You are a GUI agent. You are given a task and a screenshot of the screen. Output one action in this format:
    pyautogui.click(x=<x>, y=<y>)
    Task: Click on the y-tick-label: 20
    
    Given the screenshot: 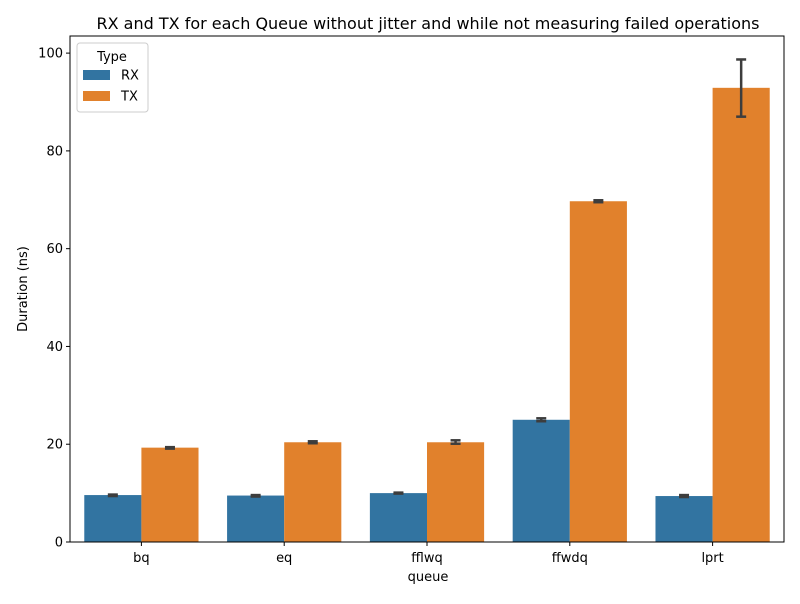 What is the action you would take?
    pyautogui.click(x=54, y=445)
    